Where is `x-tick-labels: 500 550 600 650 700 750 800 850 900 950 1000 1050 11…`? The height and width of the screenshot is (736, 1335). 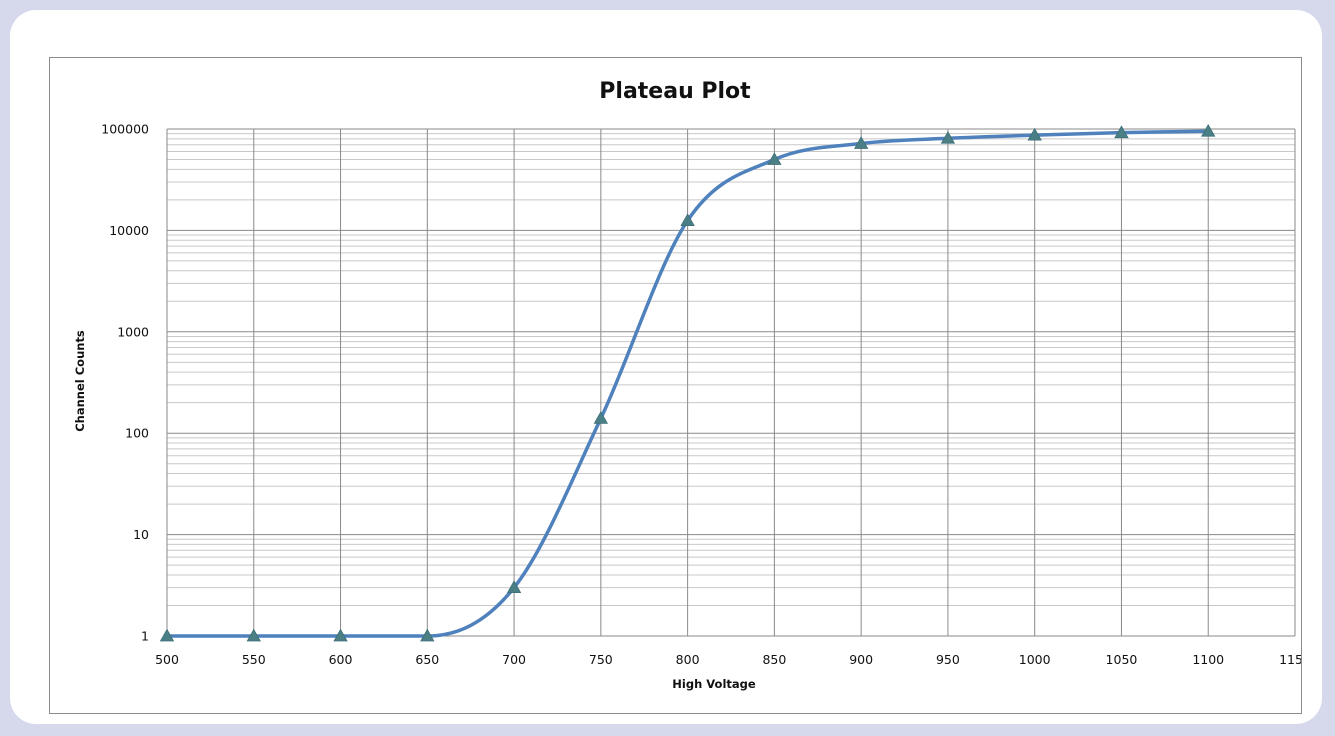 x-tick-labels: 500 550 600 650 700 750 800 850 900 950 1000 1050 11… is located at coordinates (728, 659).